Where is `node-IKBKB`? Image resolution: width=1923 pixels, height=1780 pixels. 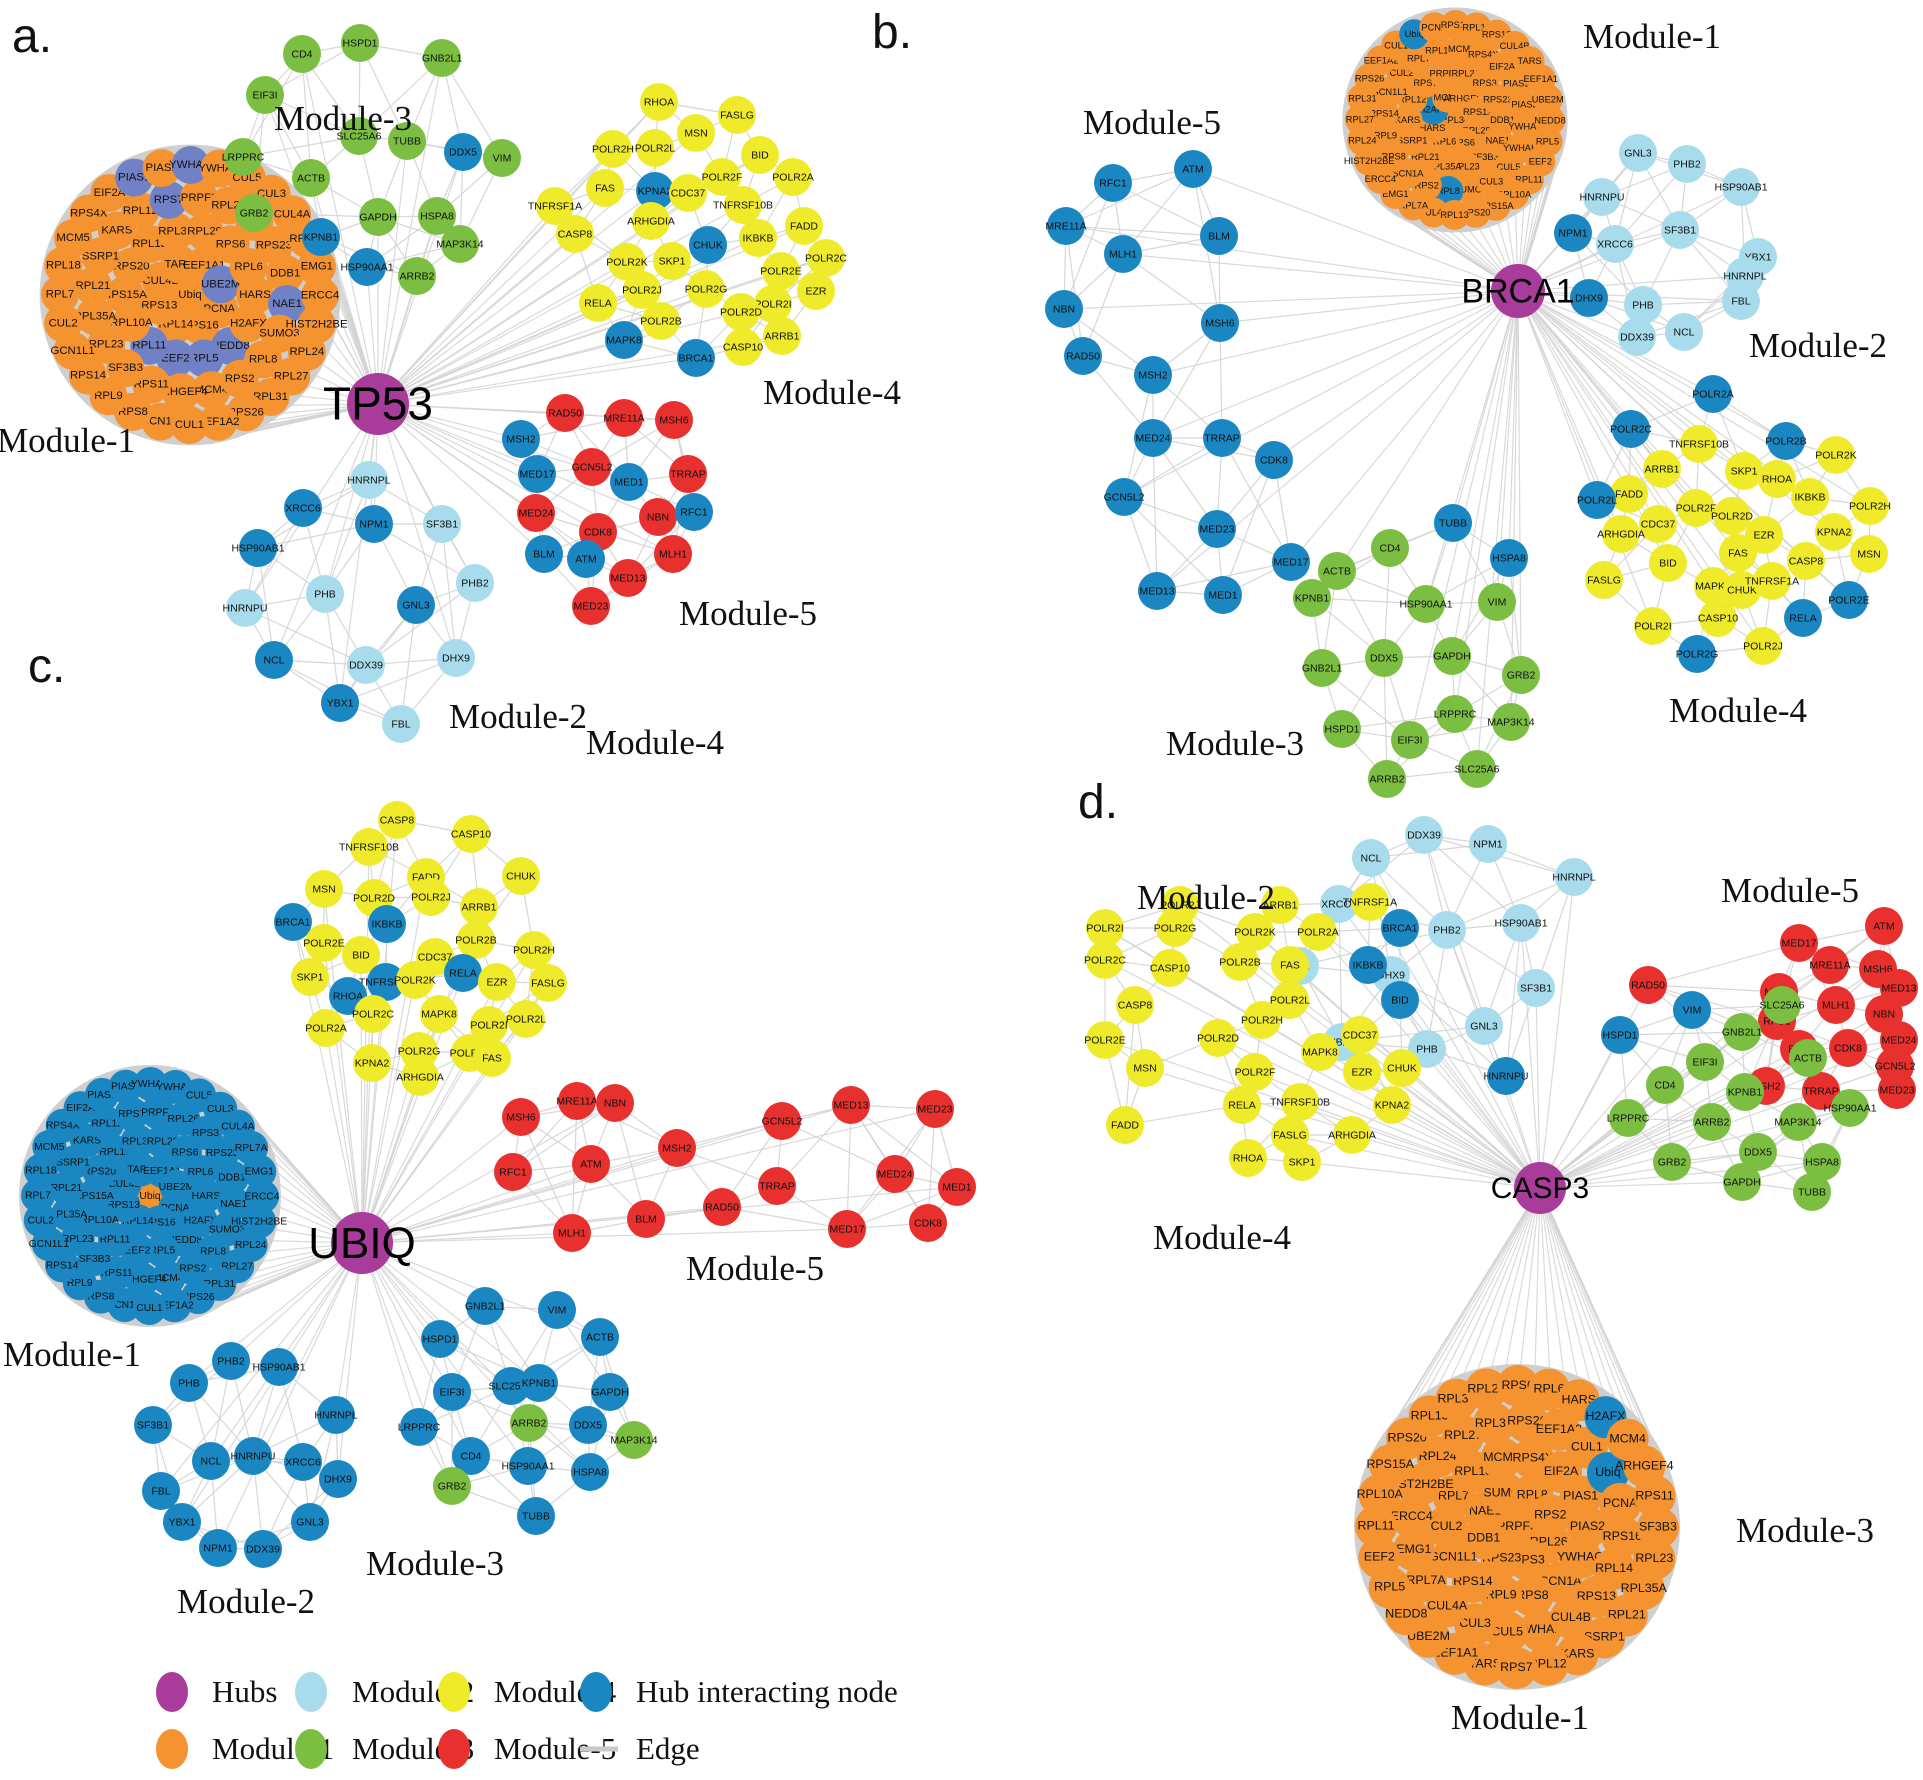
node-IKBKB is located at coordinates (1810, 497).